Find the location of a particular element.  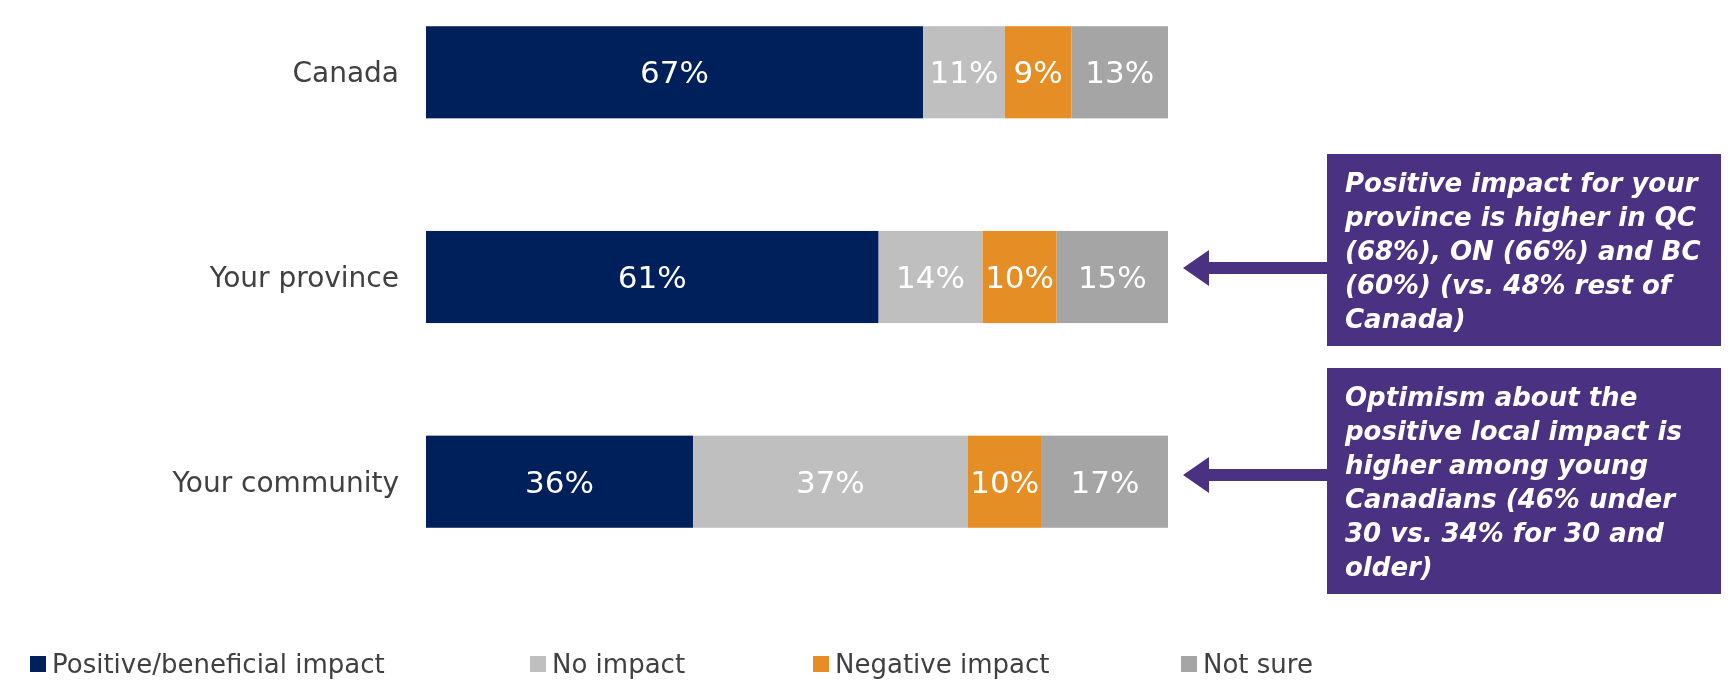

legend-label: Positive/beneficial impact is located at coordinates (218, 664).